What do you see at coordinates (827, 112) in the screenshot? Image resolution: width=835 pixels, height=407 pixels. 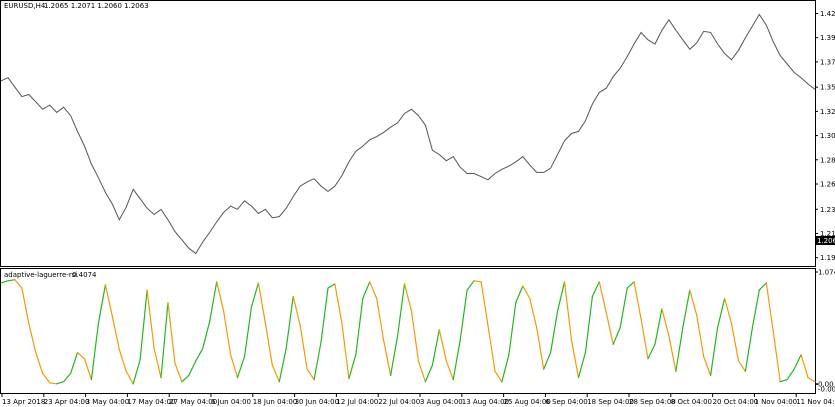 I see `price-tick-label: 1.329` at bounding box center [827, 112].